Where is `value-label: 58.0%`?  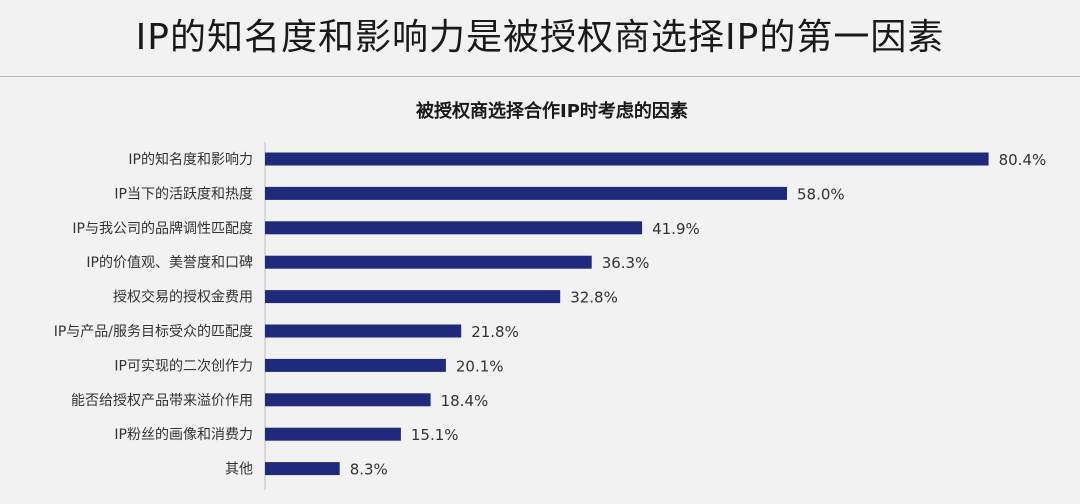
value-label: 58.0% is located at coordinates (821, 194).